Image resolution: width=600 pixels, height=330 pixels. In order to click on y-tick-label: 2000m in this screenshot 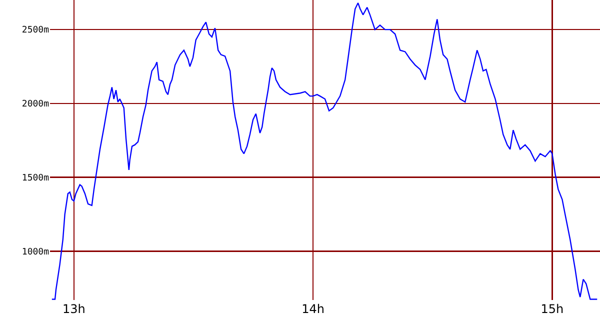, I will do `click(35, 105)`.